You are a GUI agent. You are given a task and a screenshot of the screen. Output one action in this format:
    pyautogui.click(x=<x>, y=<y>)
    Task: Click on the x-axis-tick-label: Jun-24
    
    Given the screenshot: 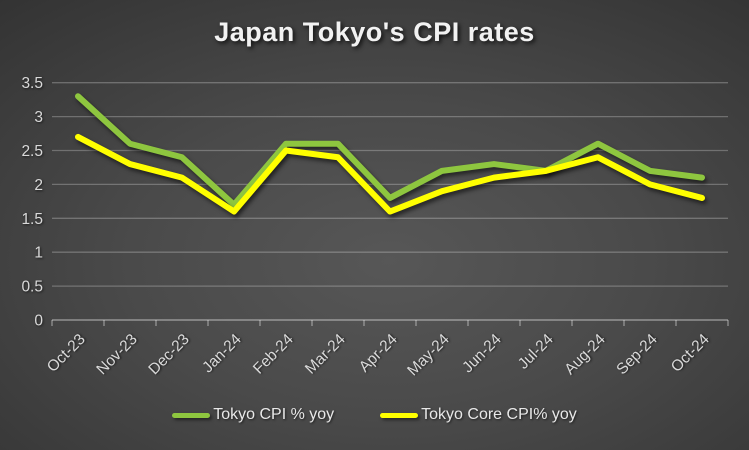 What is the action you would take?
    pyautogui.click(x=482, y=354)
    